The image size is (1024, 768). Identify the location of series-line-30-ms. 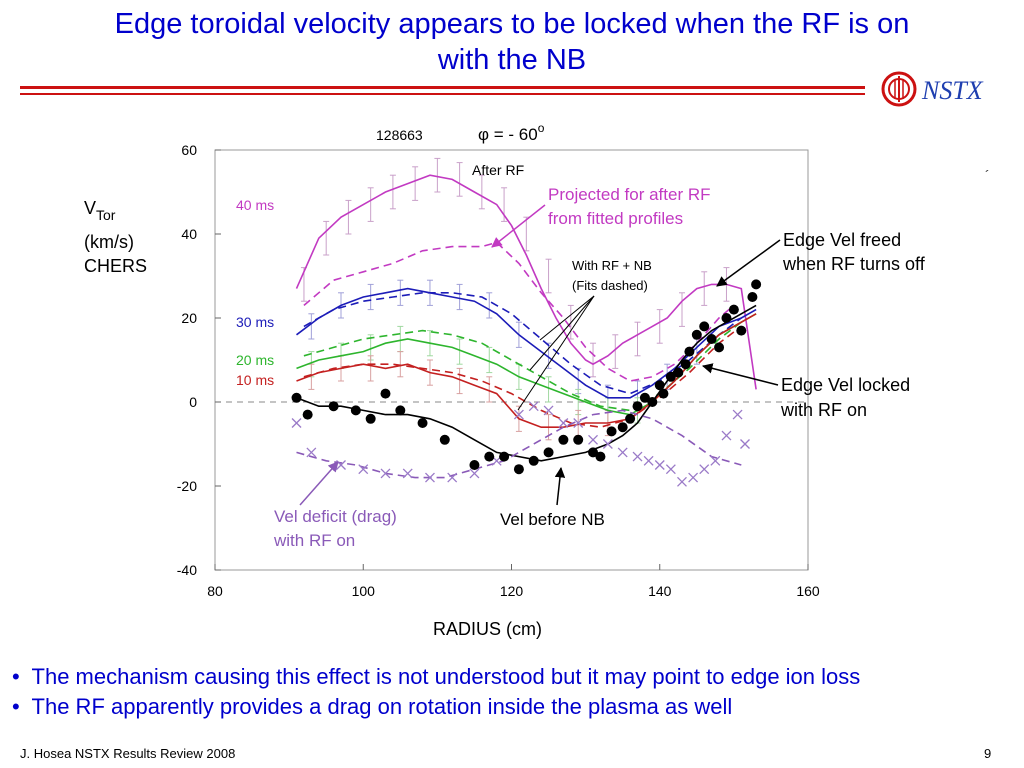
(526, 343).